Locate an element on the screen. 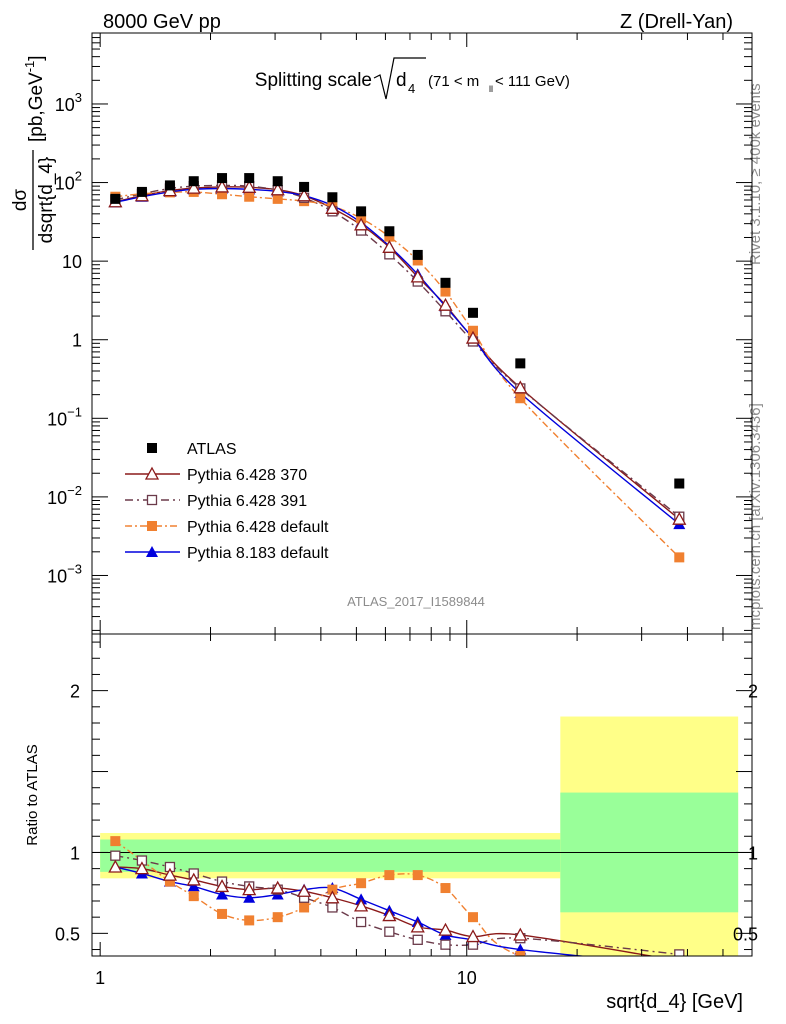 The width and height of the screenshot is (786, 1024). ylabel-denominator: dsqrt{d_4} is located at coordinates (46, 200).